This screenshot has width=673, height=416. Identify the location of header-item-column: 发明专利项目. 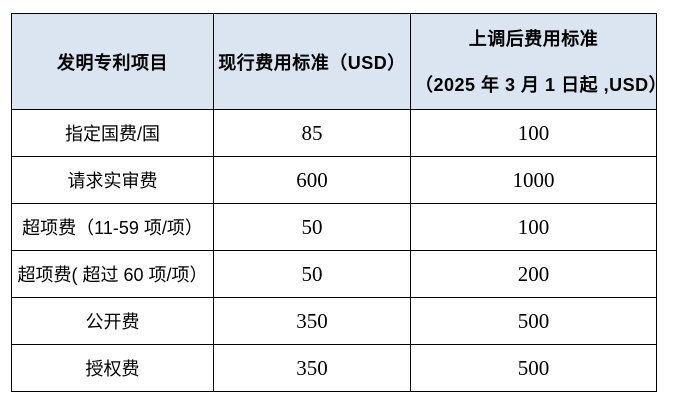
(112, 61).